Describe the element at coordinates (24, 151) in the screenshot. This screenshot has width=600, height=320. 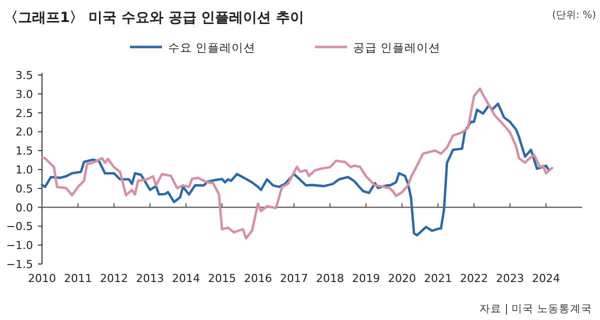
I see `y-tick-label: 1.5` at that location.